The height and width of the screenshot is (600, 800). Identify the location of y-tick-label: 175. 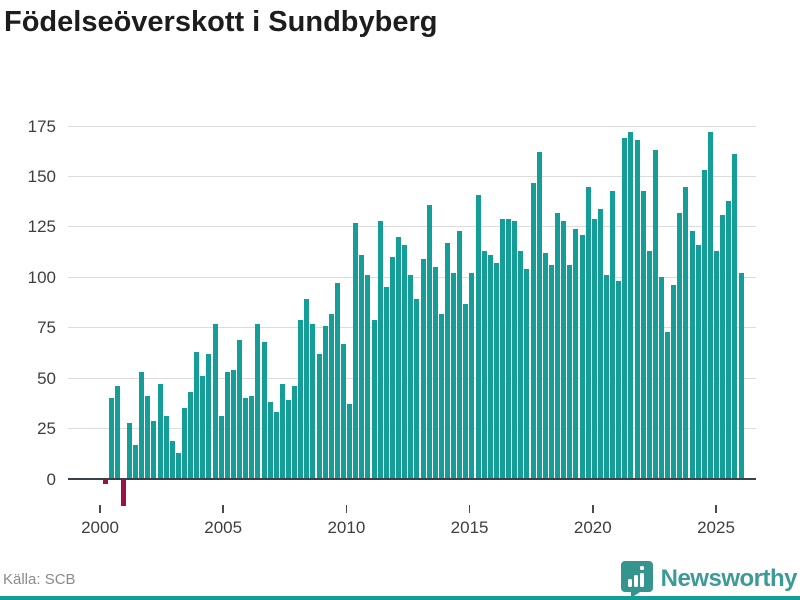
(41, 126).